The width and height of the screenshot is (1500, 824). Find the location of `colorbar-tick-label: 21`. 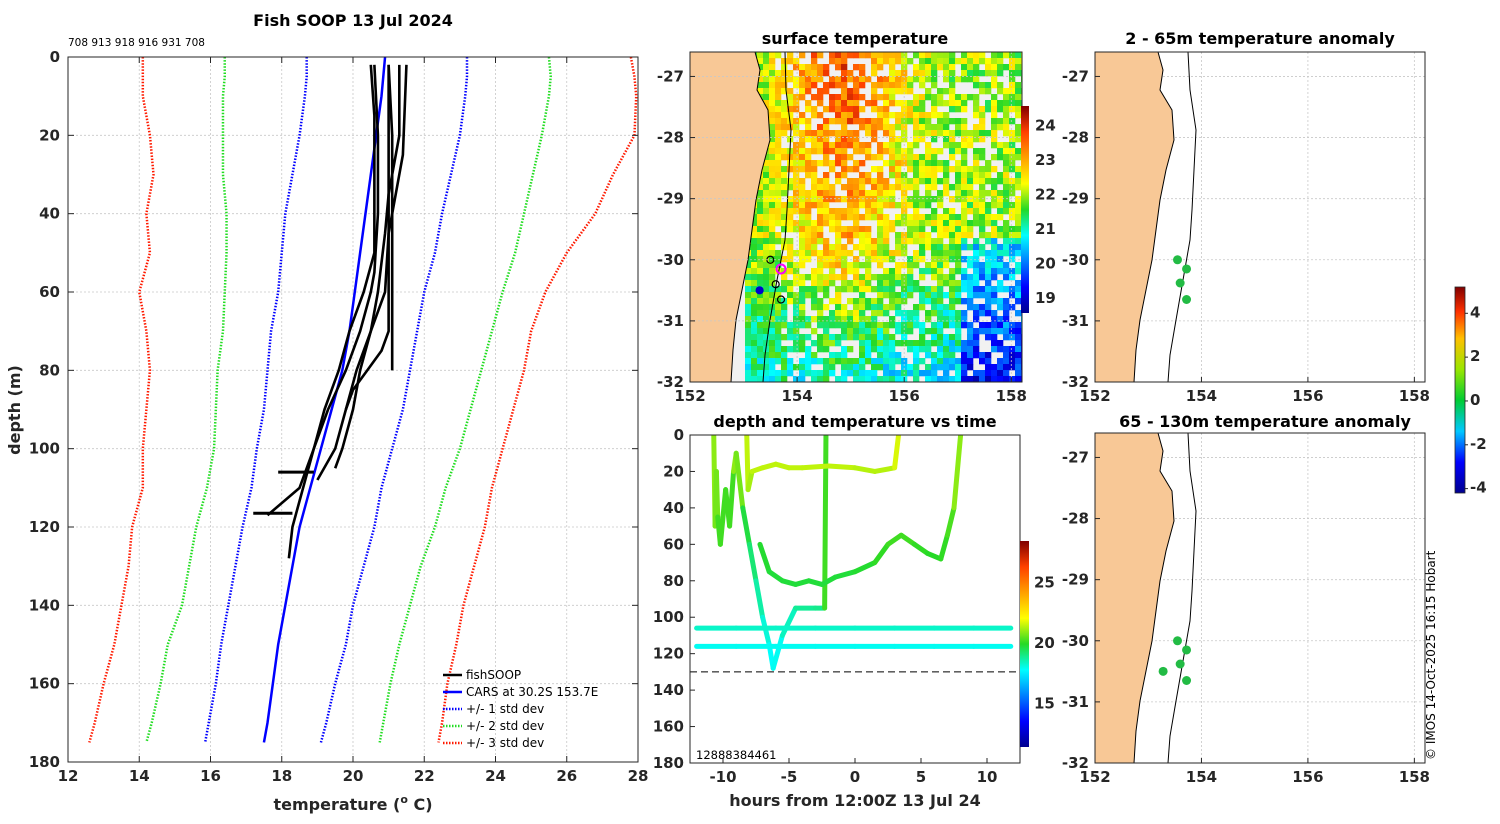

colorbar-tick-label: 21 is located at coordinates (1045, 229).